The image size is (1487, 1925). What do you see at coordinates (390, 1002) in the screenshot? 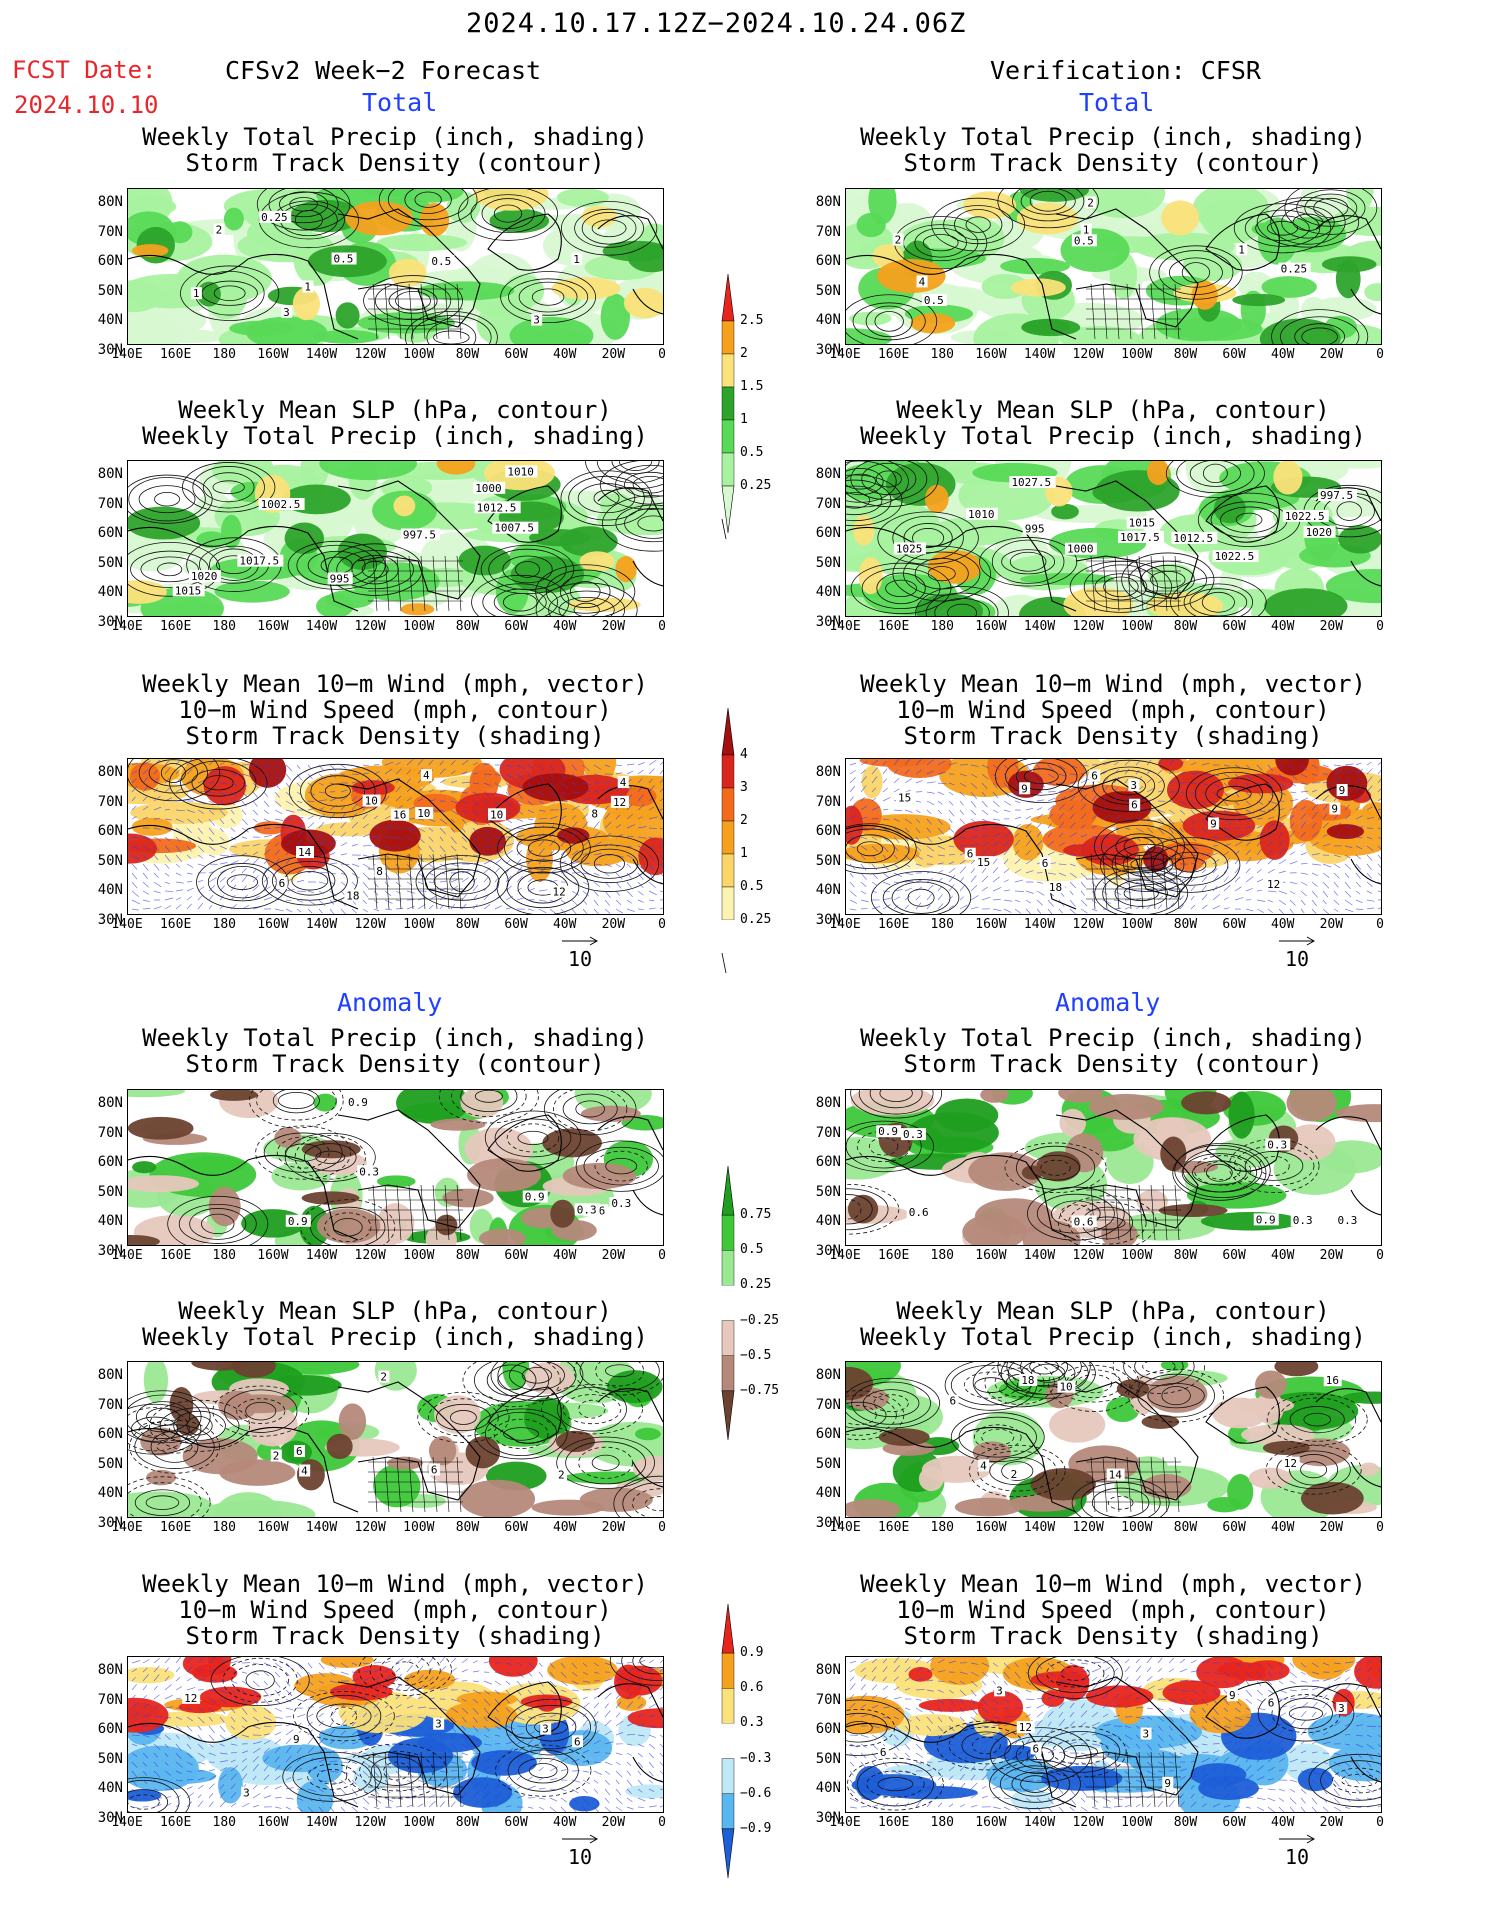
I see `left-anomaly-label: Anomaly` at bounding box center [390, 1002].